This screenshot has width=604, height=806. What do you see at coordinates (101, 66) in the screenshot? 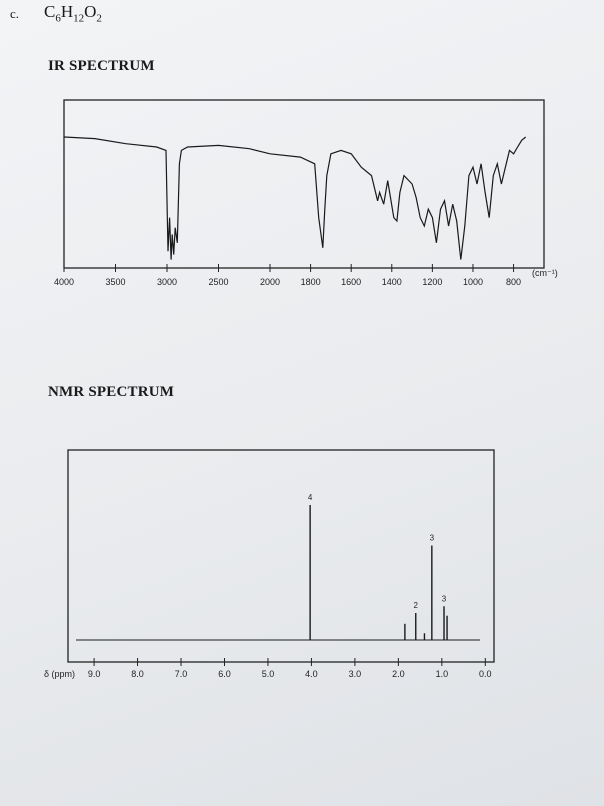
I see `ir-spectrum-title: IR SPECTRUM` at bounding box center [101, 66].